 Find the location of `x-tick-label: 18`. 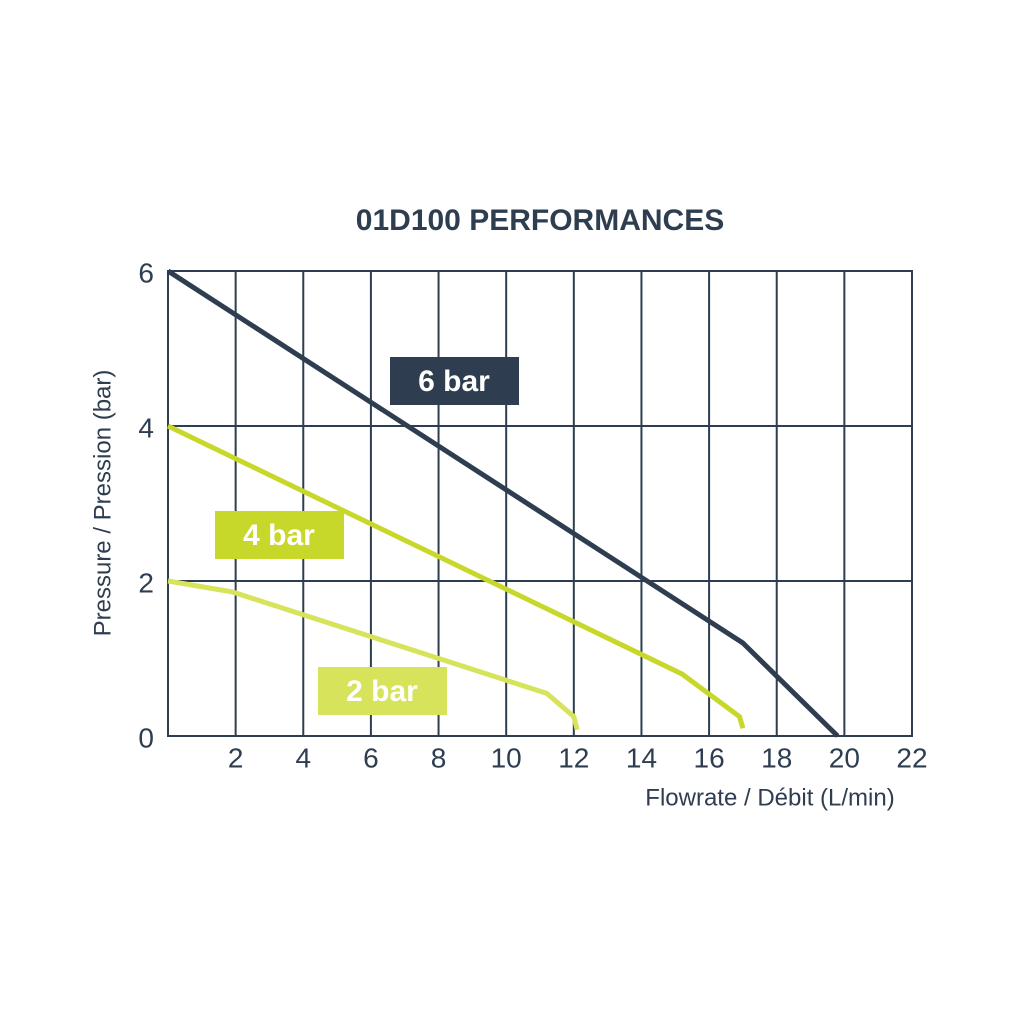

x-tick-label: 18 is located at coordinates (776, 757).